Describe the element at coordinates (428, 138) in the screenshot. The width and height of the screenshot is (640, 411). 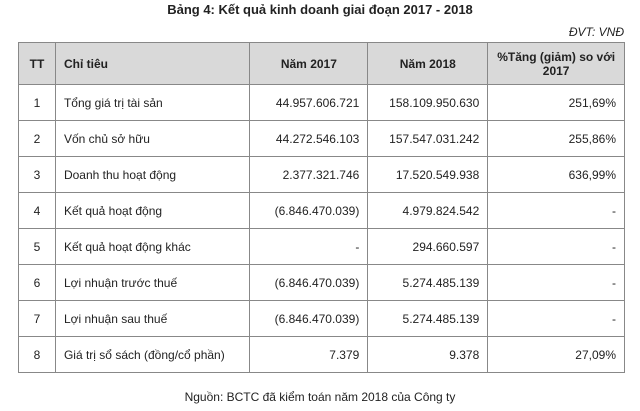
I see `table-cell: 157.547.031.242` at that location.